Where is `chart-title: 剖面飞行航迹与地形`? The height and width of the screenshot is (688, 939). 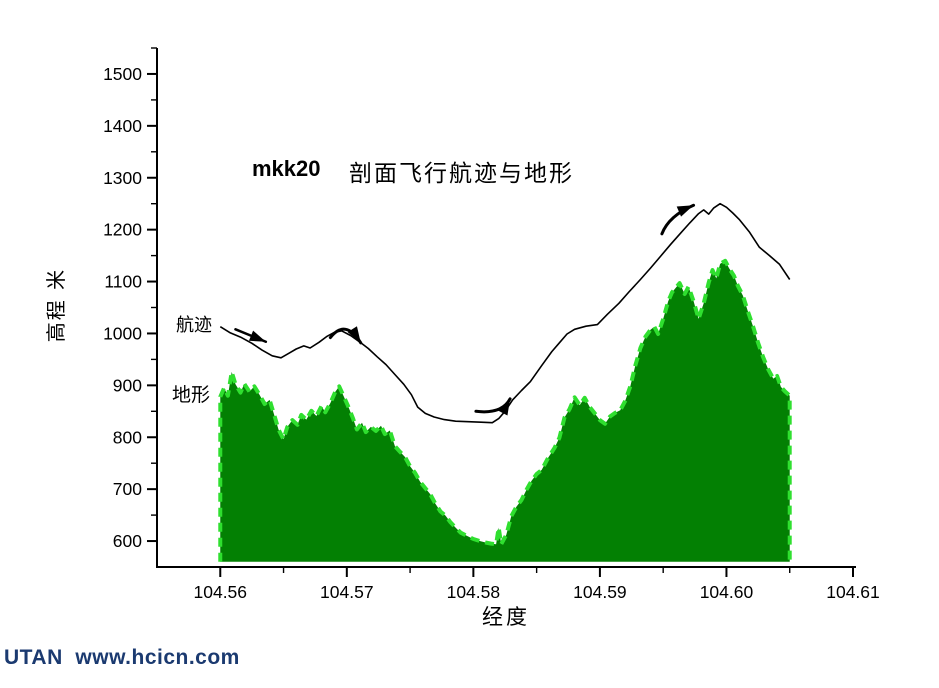 chart-title: 剖面飞行航迹与地形 is located at coordinates (461, 174).